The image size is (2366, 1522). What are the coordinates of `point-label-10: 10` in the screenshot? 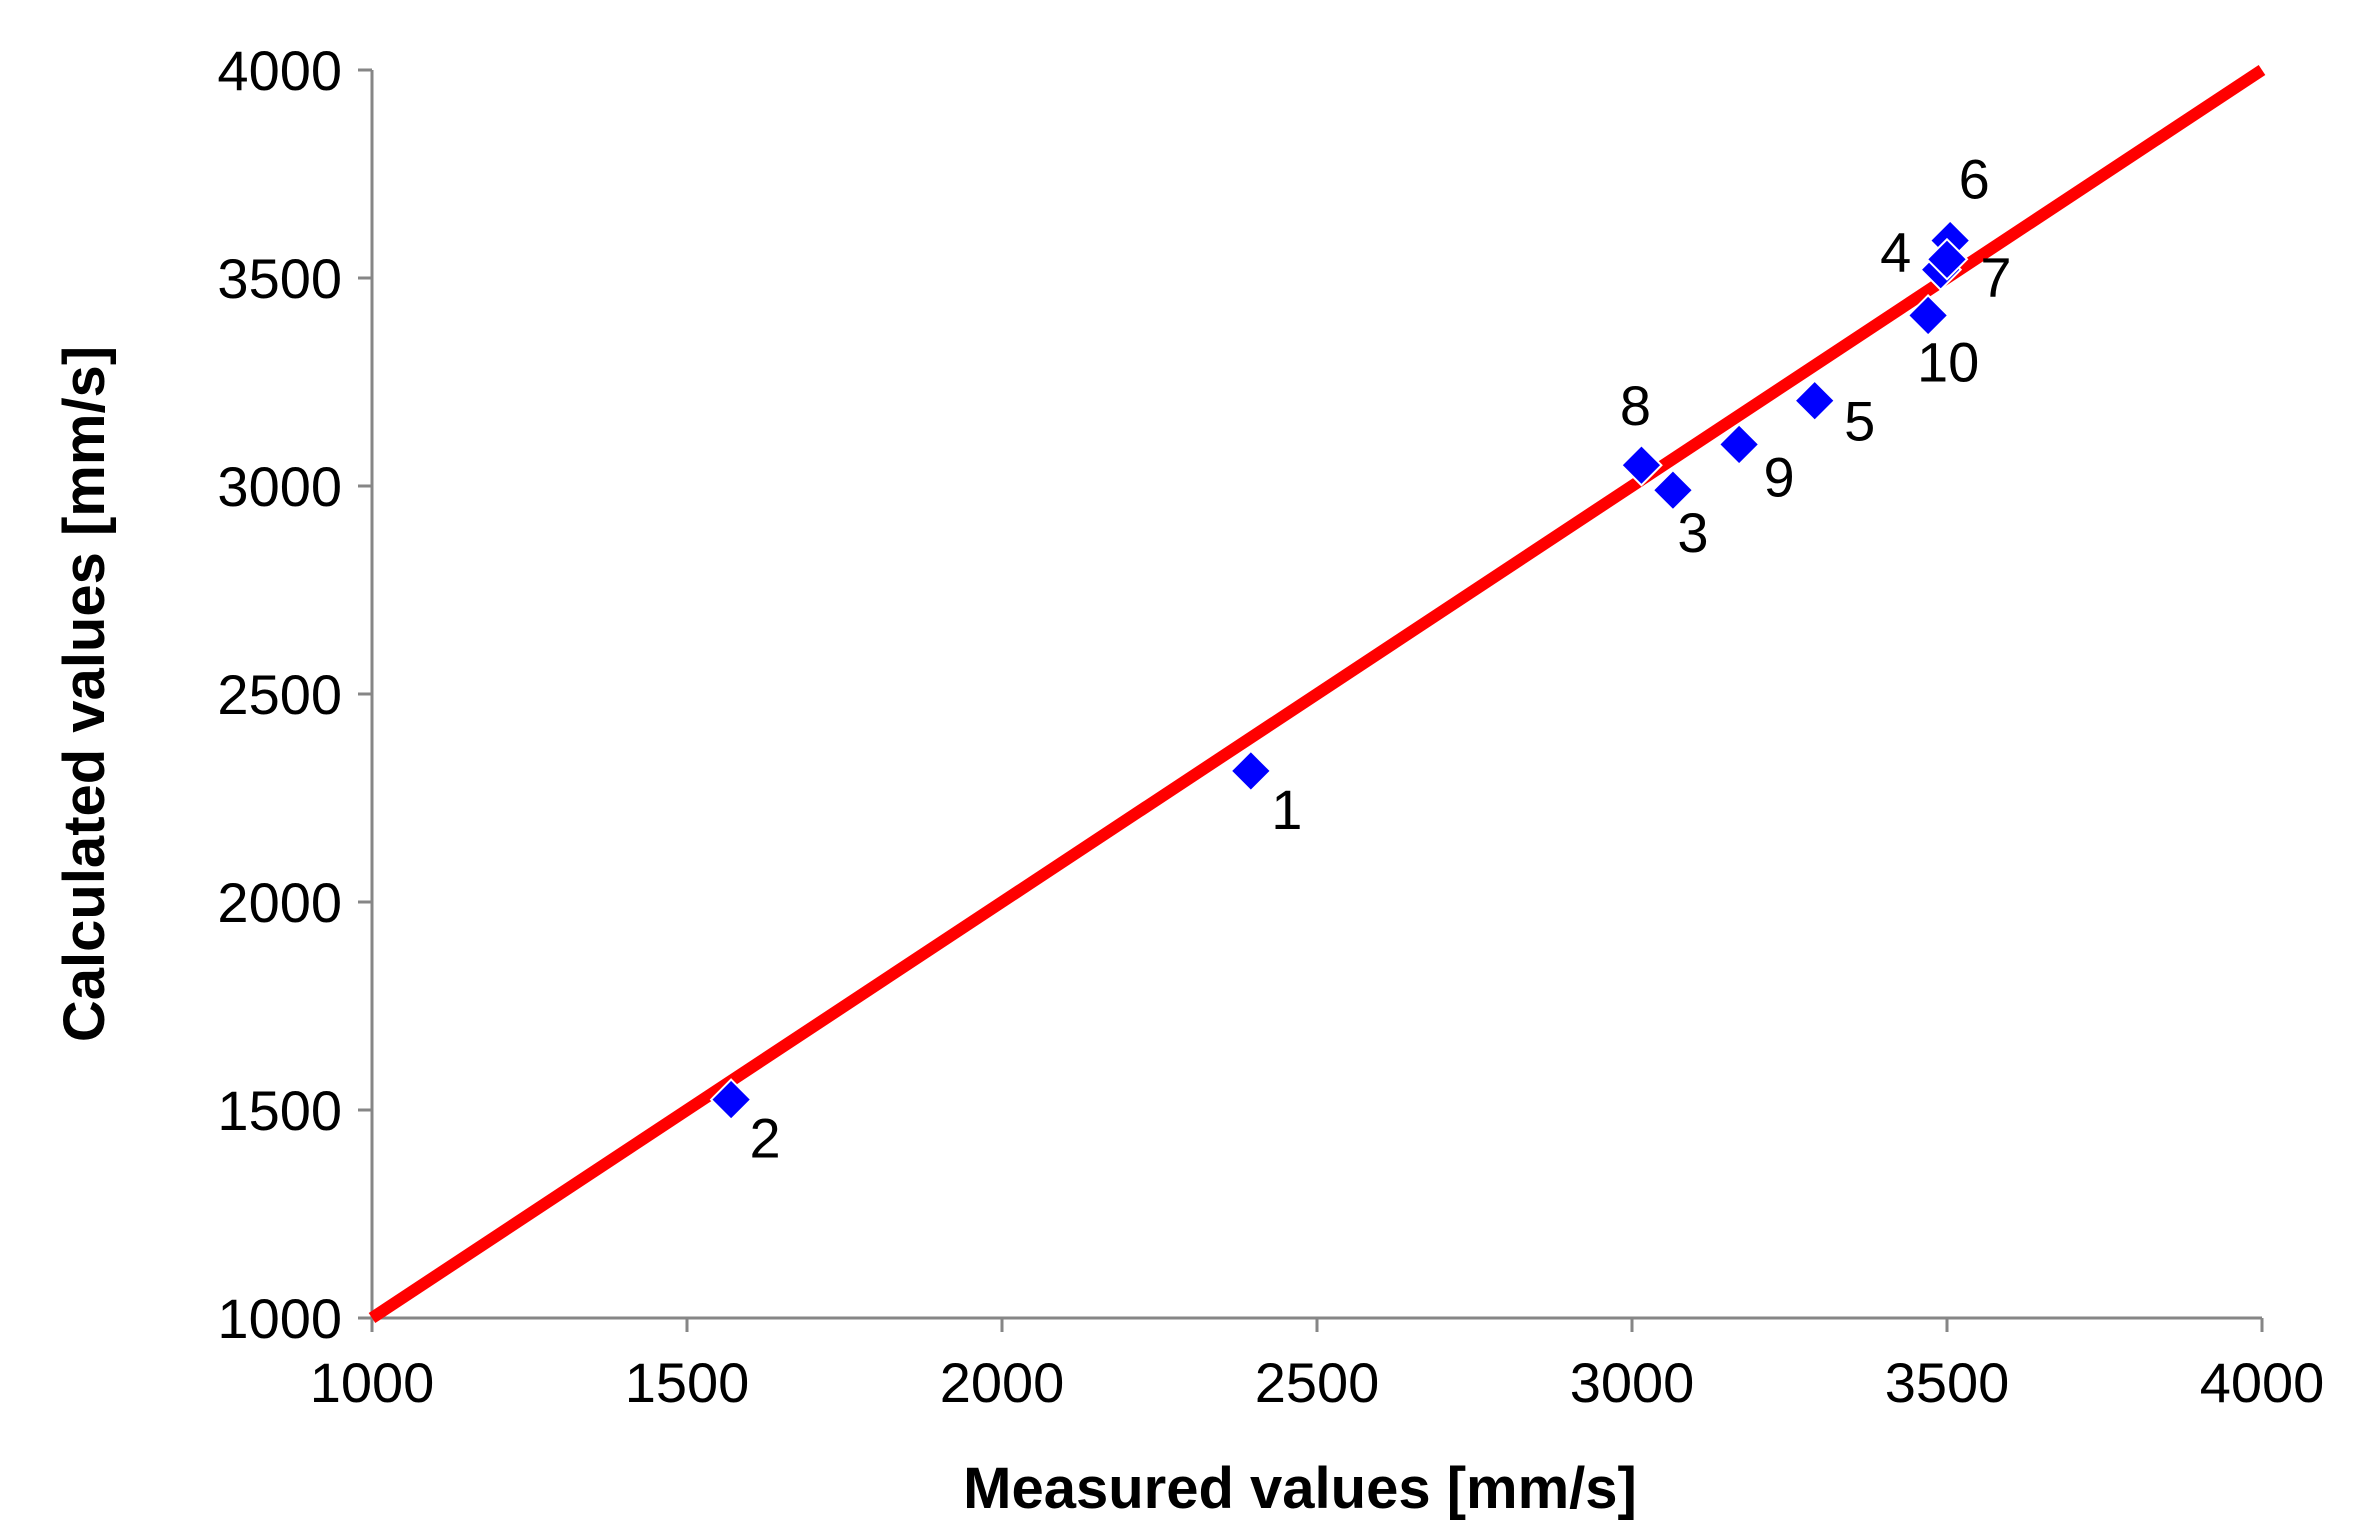 It's located at (1948, 361).